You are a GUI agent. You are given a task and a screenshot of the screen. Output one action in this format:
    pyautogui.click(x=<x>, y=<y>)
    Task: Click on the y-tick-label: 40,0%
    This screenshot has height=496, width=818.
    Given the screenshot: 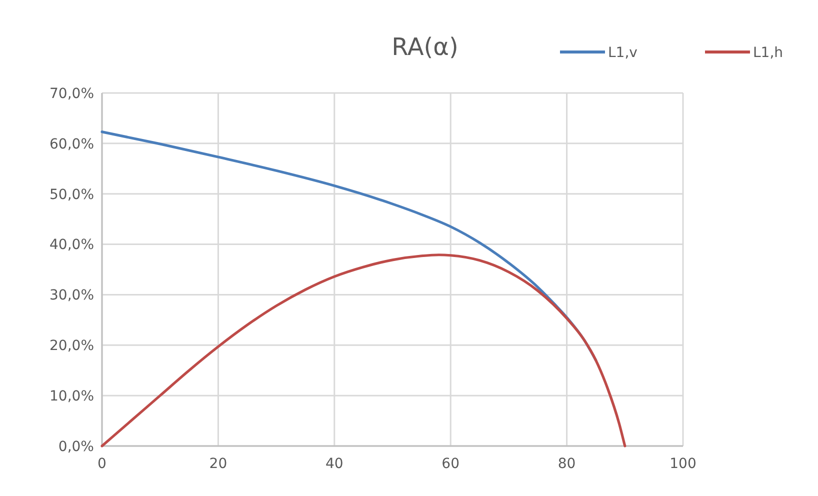 What is the action you would take?
    pyautogui.click(x=72, y=245)
    